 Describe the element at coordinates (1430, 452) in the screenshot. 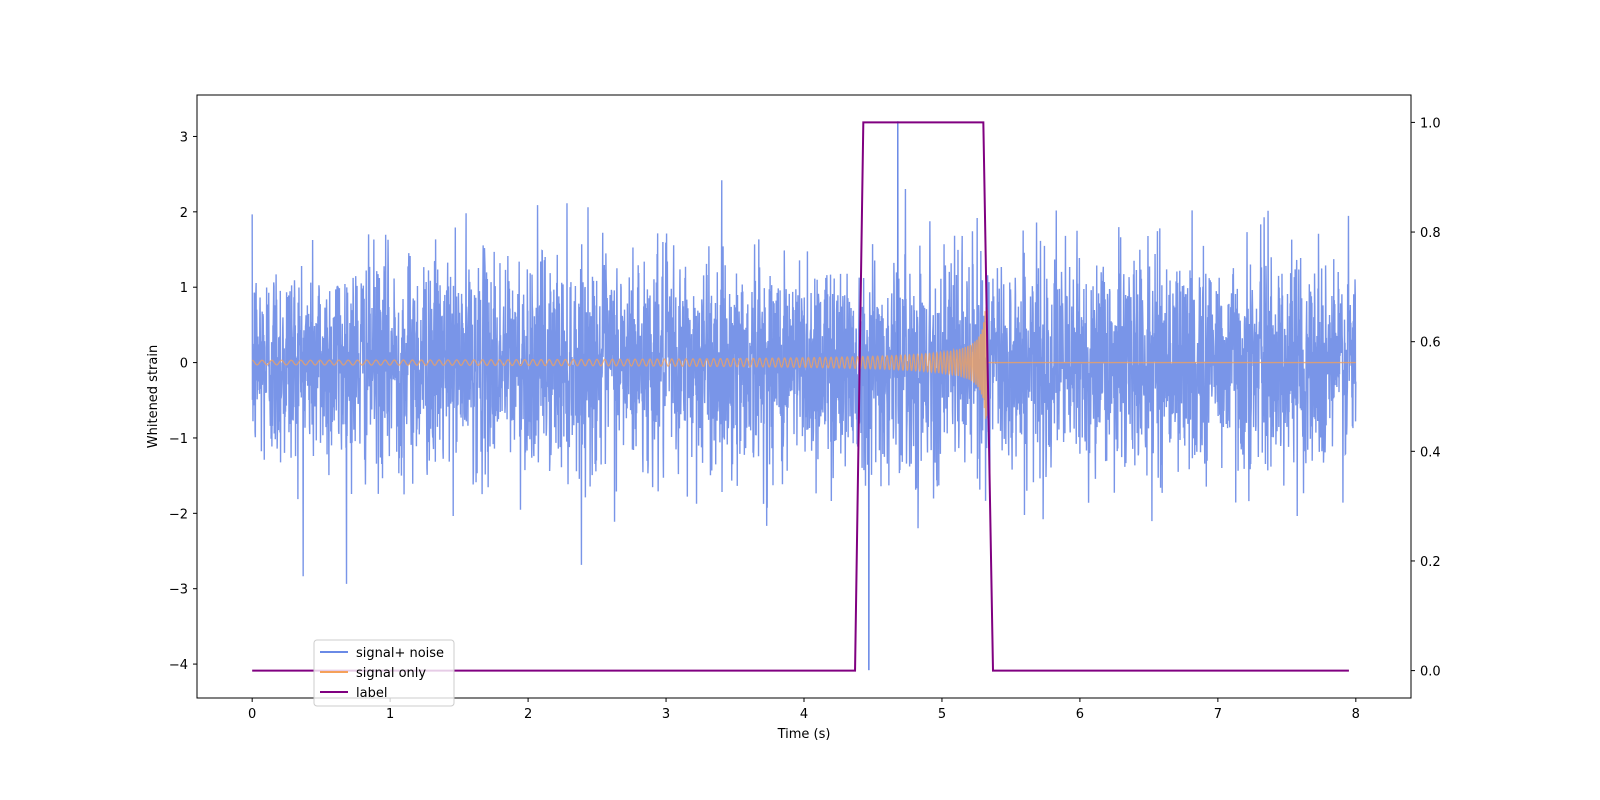

I see `y2-tick-label: 0.4` at that location.